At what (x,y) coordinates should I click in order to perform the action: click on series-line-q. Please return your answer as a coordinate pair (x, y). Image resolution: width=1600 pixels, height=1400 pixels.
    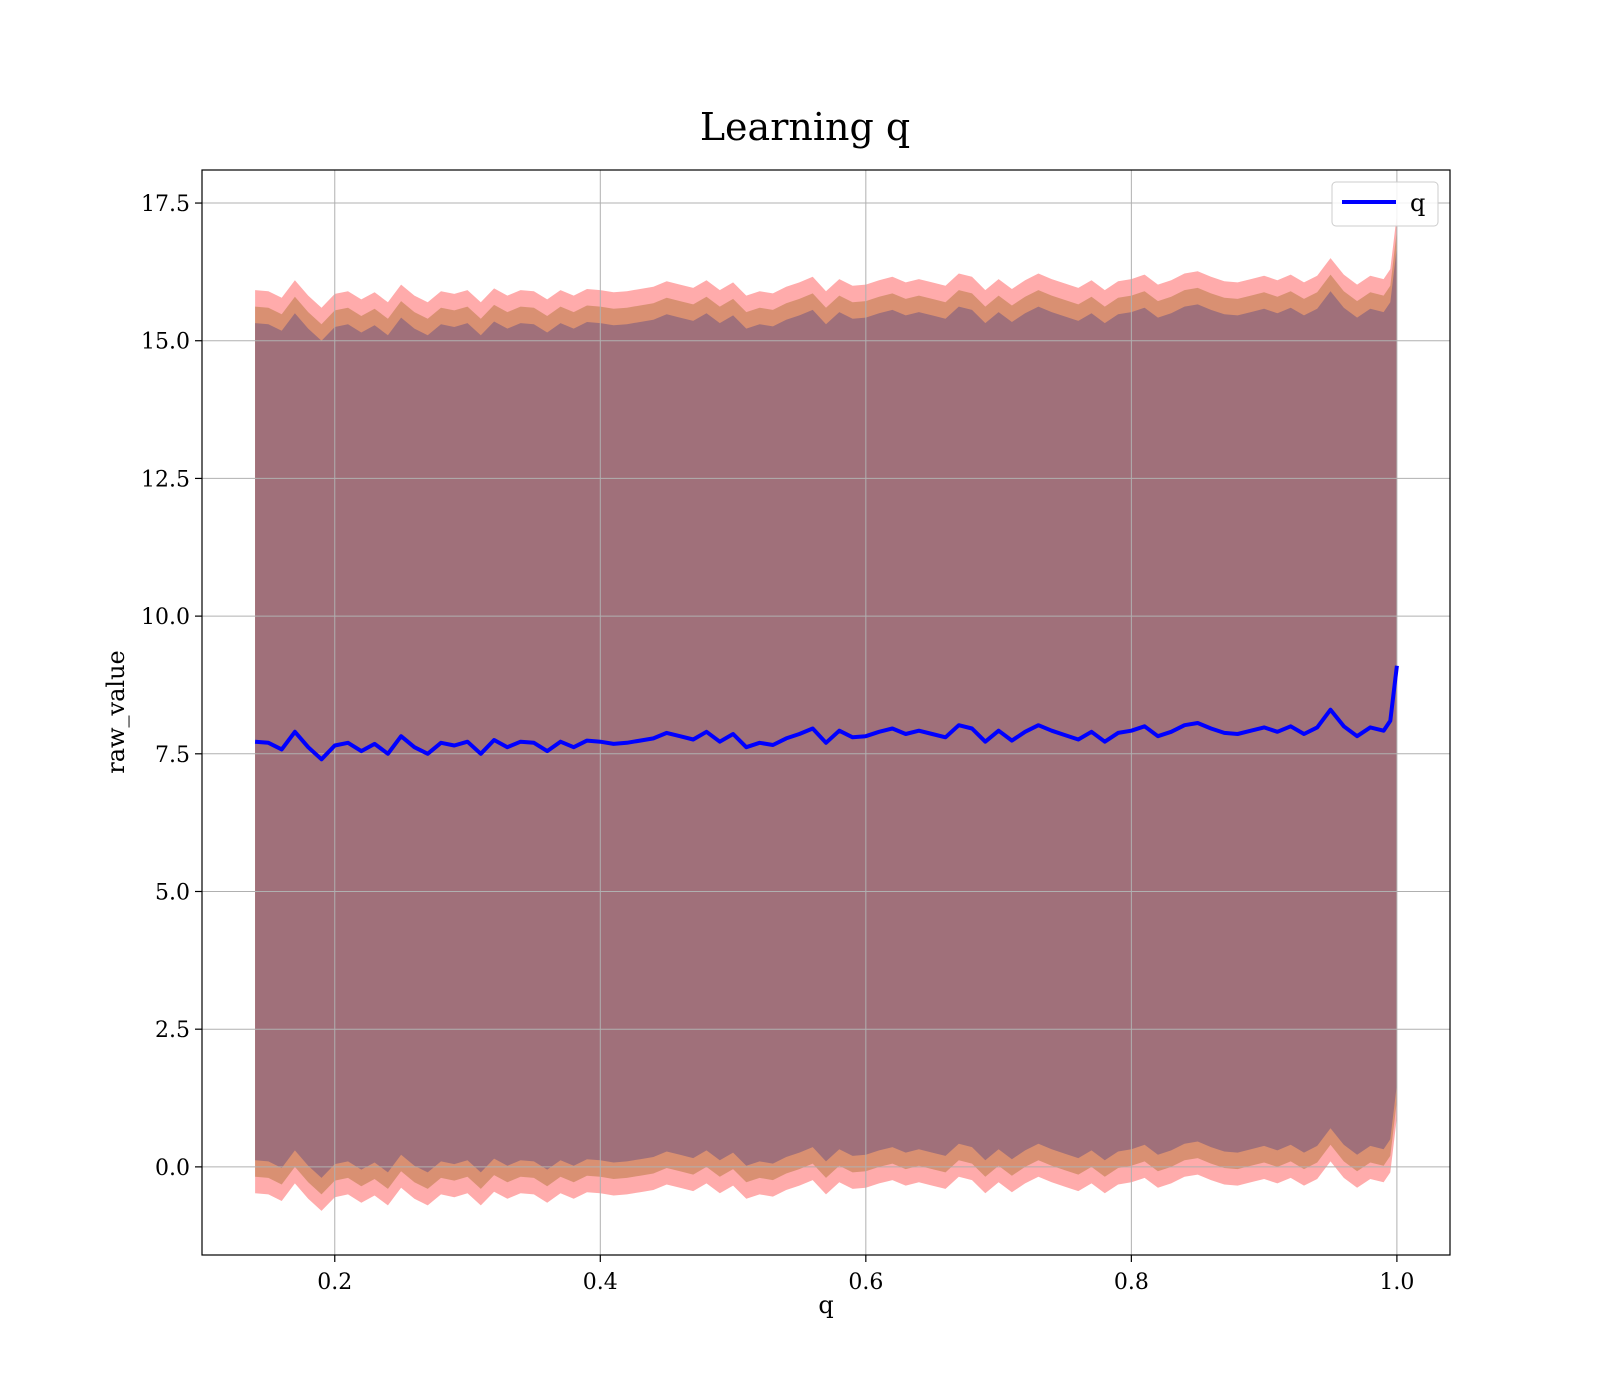
    Looking at the image, I should click on (826, 713).